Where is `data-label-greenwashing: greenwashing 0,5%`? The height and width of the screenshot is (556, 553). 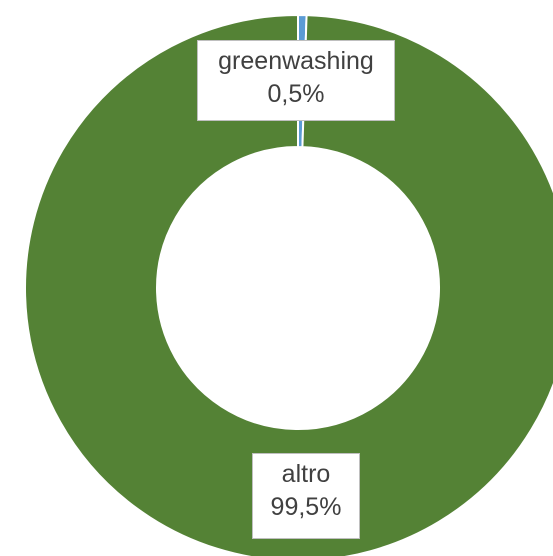 data-label-greenwashing: greenwashing 0,5% is located at coordinates (296, 80).